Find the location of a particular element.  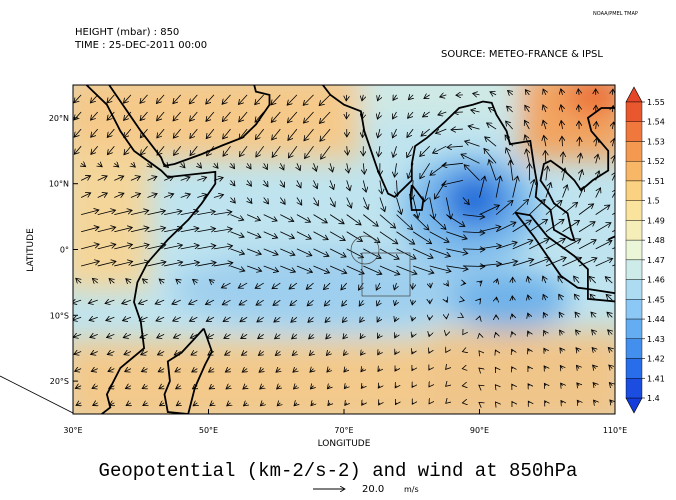

x-tick-label: 90°E is located at coordinates (479, 430).